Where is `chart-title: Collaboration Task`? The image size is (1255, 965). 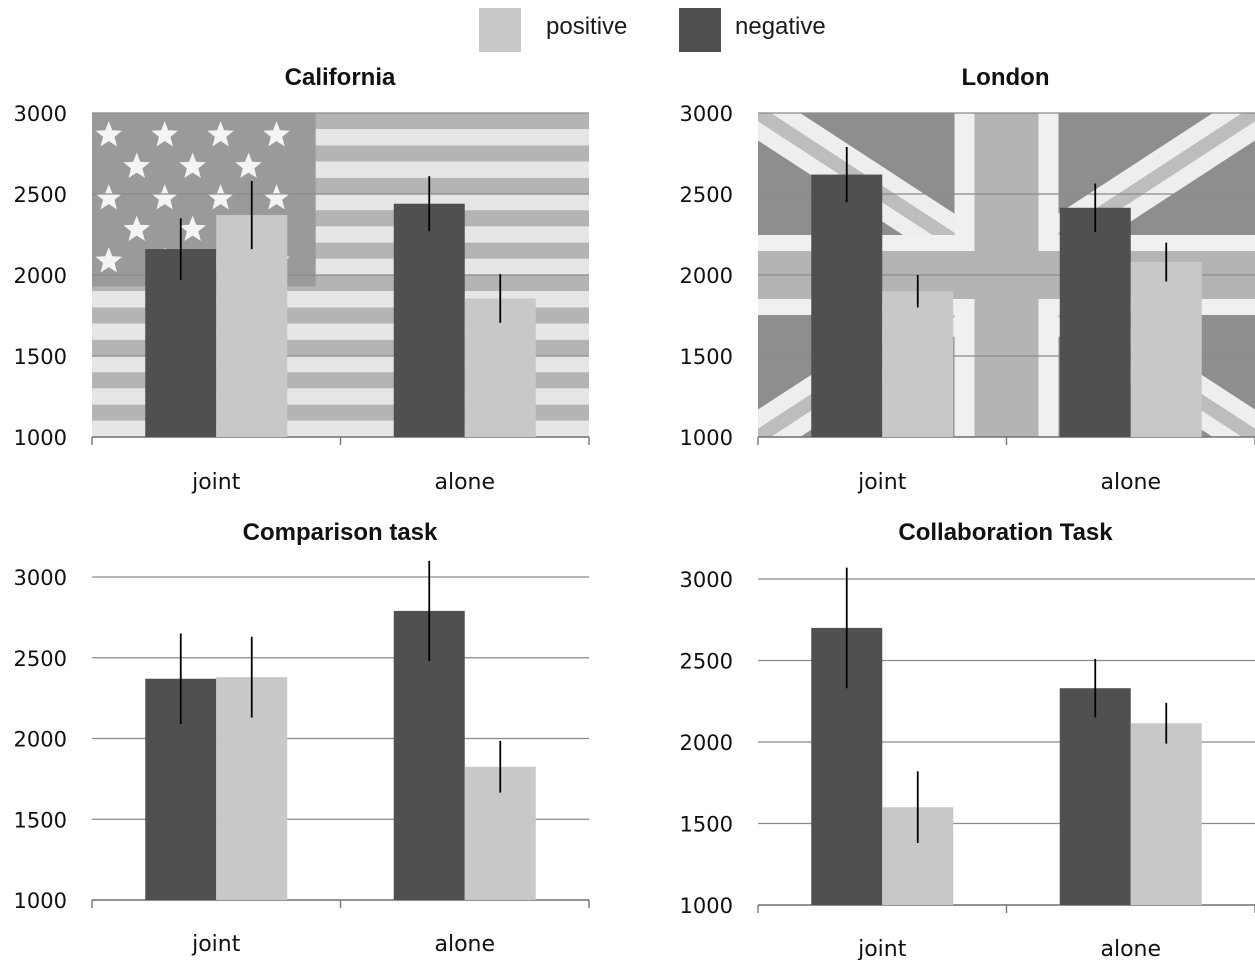 chart-title: Collaboration Task is located at coordinates (1005, 532).